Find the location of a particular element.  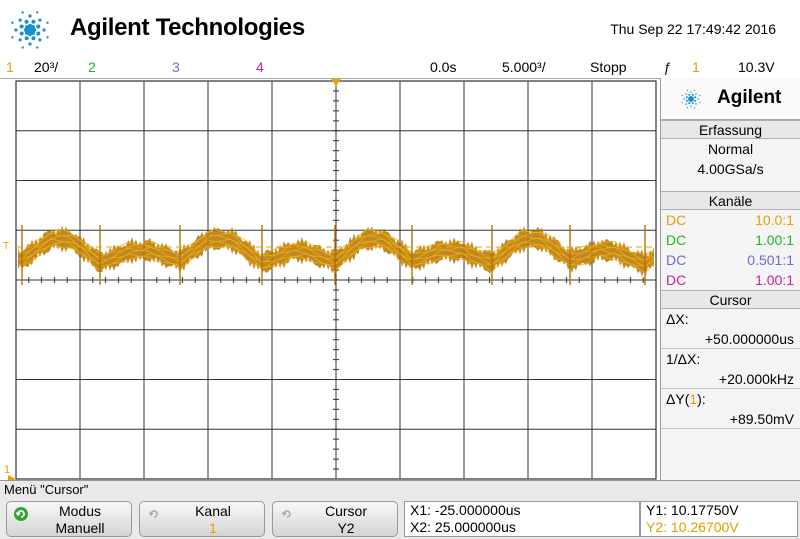

channel-1-ground-marker: 1 is located at coordinates (7, 470).